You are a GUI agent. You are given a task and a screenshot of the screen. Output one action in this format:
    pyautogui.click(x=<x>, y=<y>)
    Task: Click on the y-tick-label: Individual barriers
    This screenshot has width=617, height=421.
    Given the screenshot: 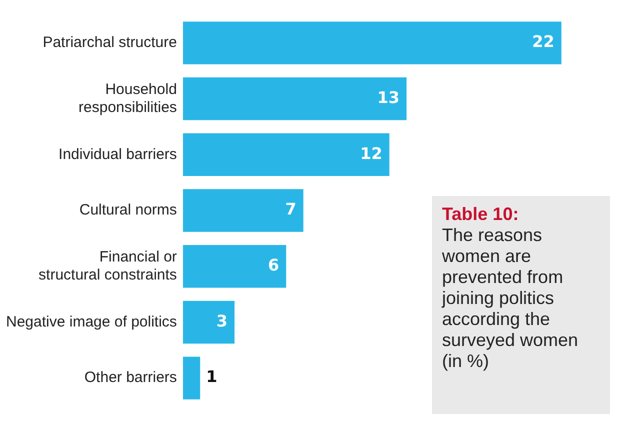 What is the action you would take?
    pyautogui.click(x=117, y=154)
    